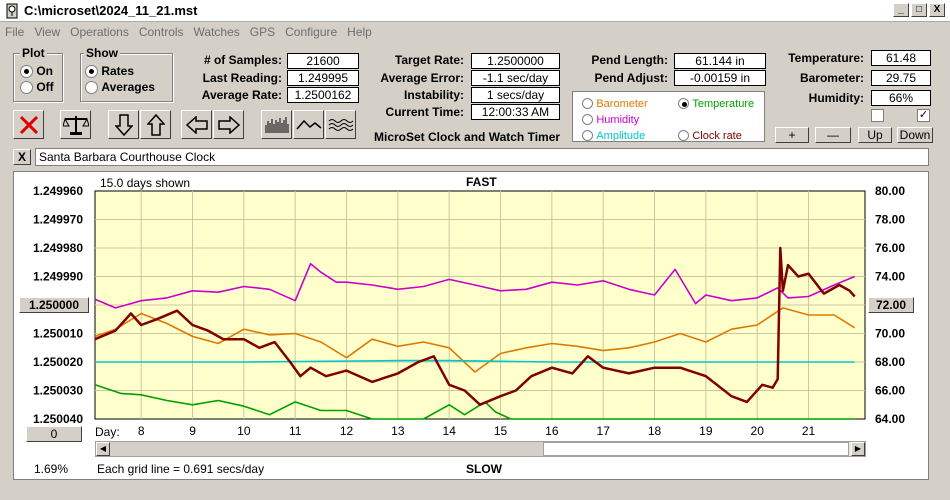 Image resolution: width=950 pixels, height=500 pixels. I want to click on x-tick-label: 16, so click(552, 431).